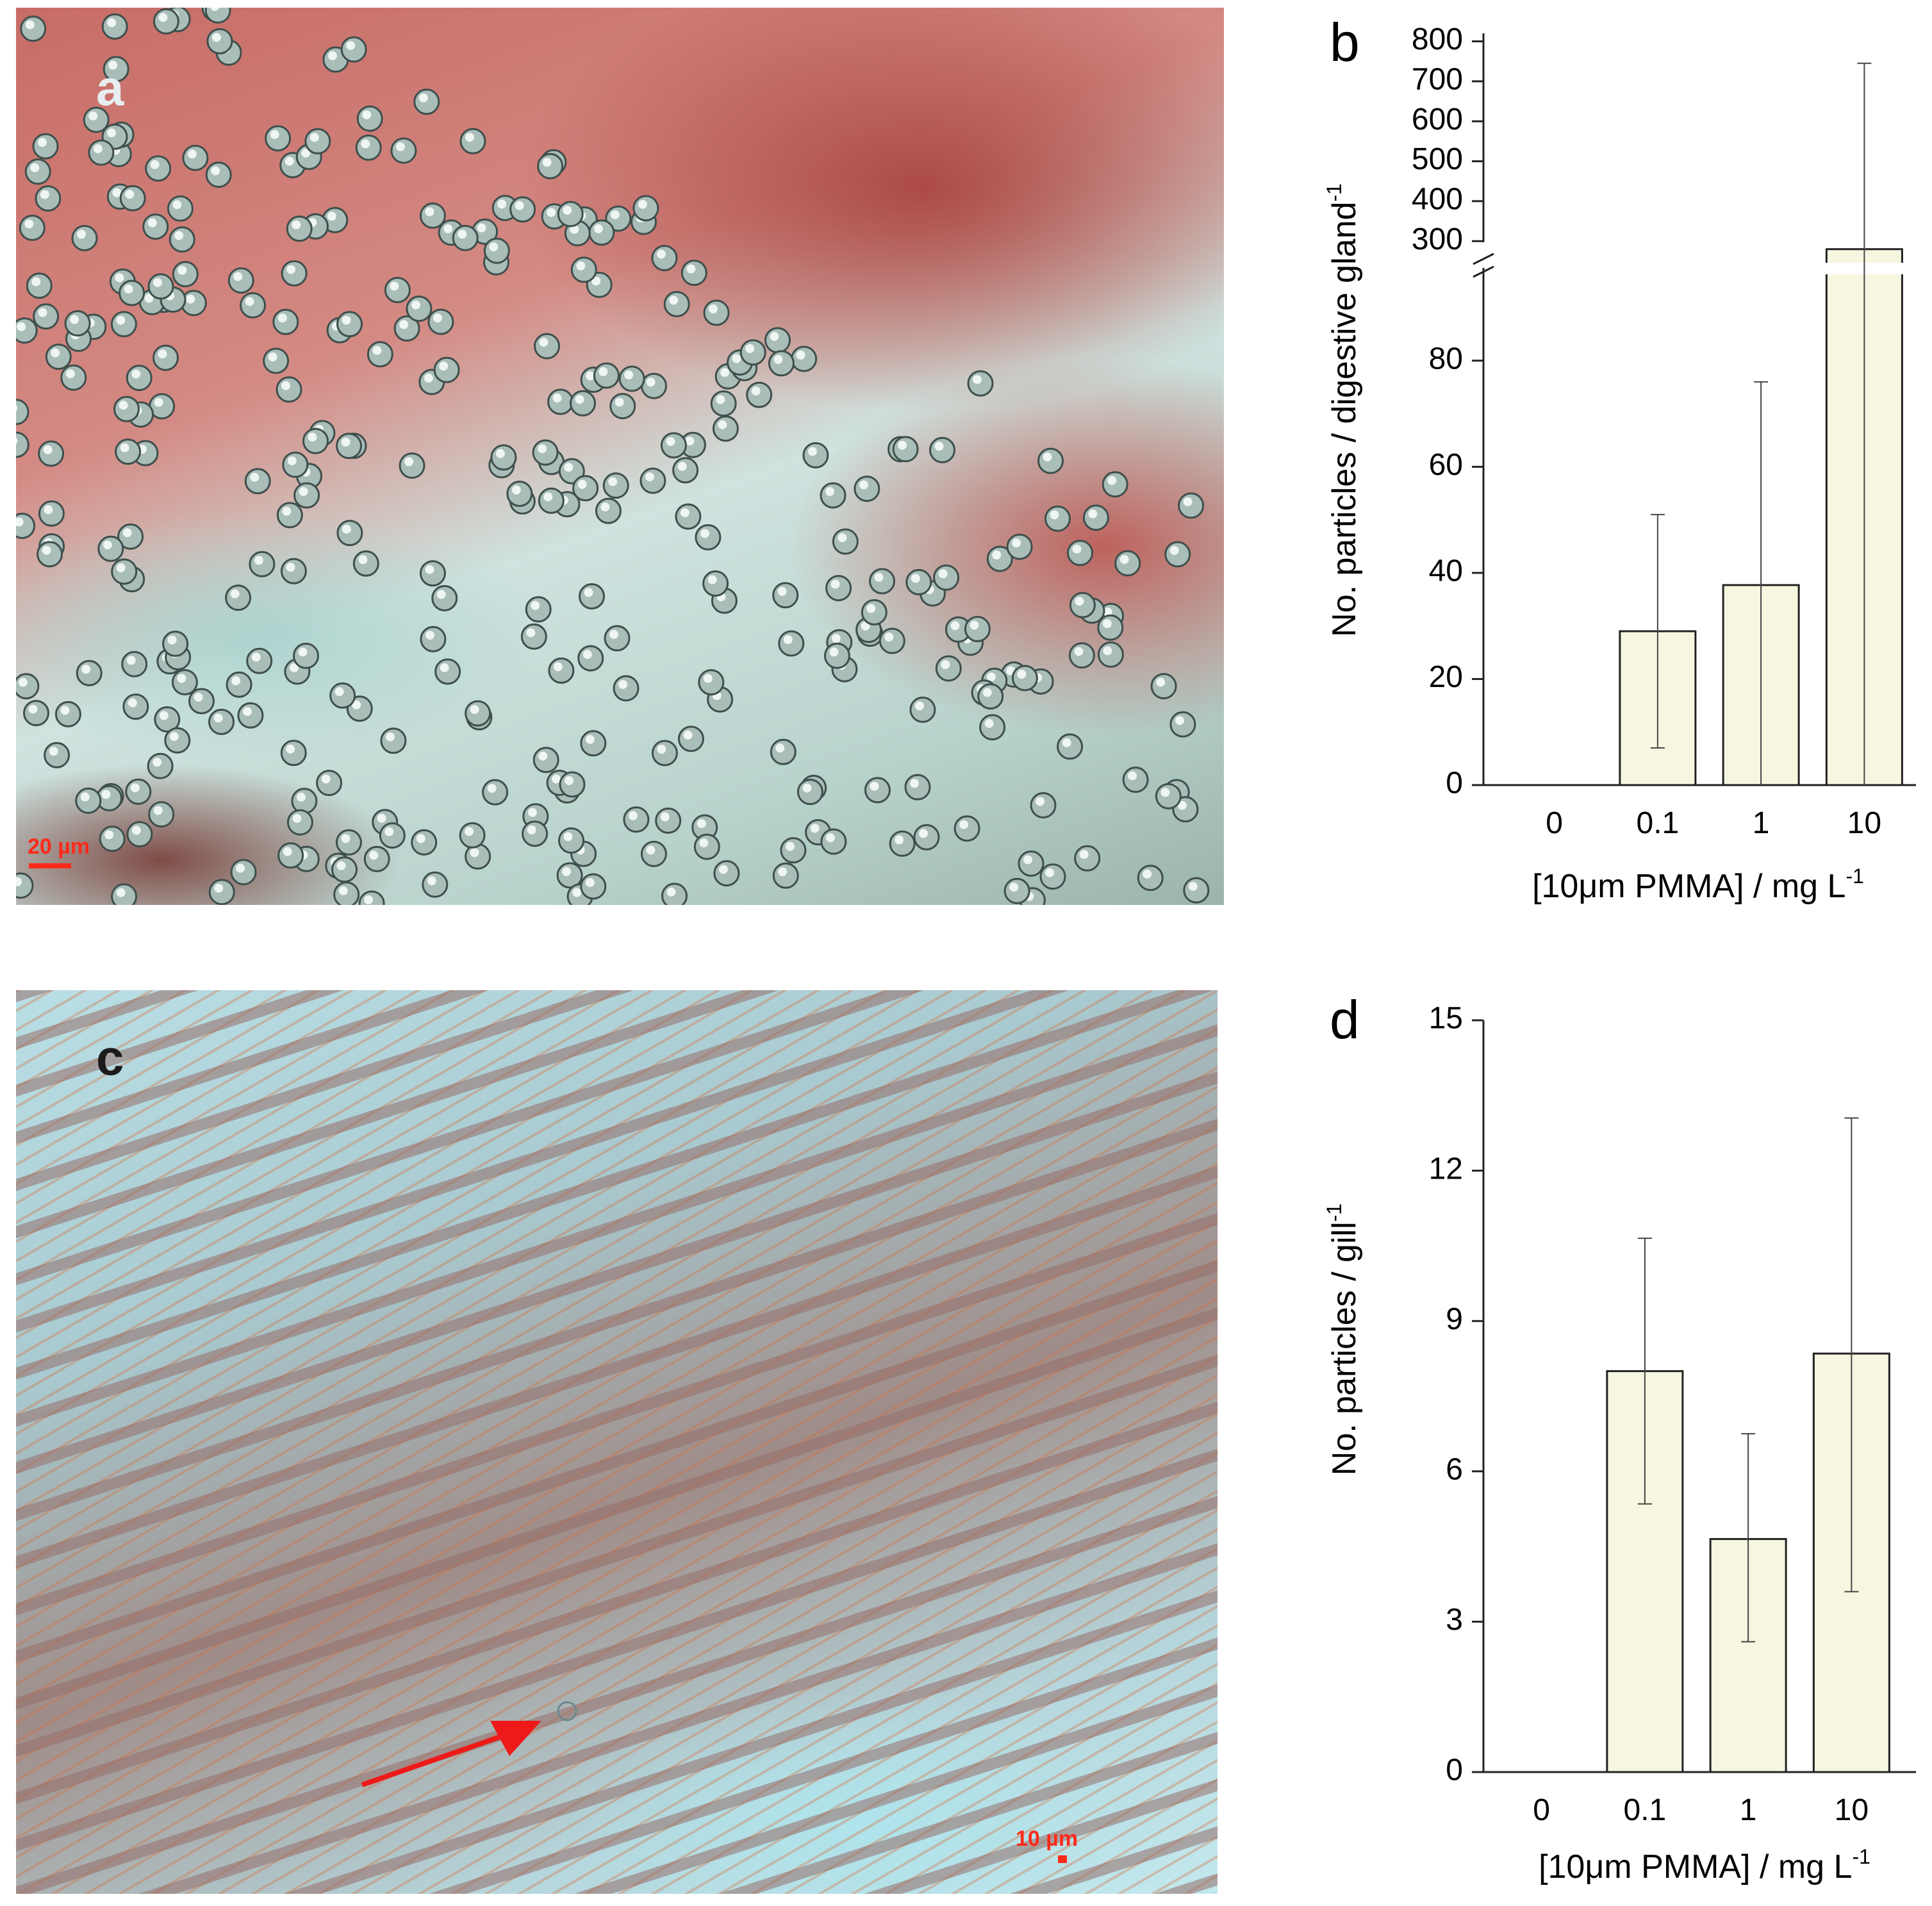  Describe the element at coordinates (1446, 465) in the screenshot. I see `y-tick-label: 60` at that location.